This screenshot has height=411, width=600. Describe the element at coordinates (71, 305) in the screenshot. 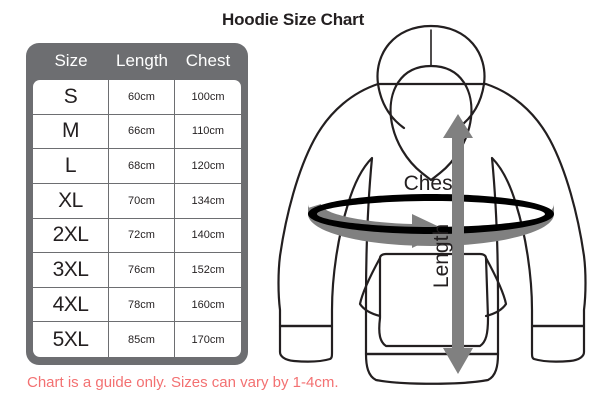

I see `cell-size: 4XL` at that location.